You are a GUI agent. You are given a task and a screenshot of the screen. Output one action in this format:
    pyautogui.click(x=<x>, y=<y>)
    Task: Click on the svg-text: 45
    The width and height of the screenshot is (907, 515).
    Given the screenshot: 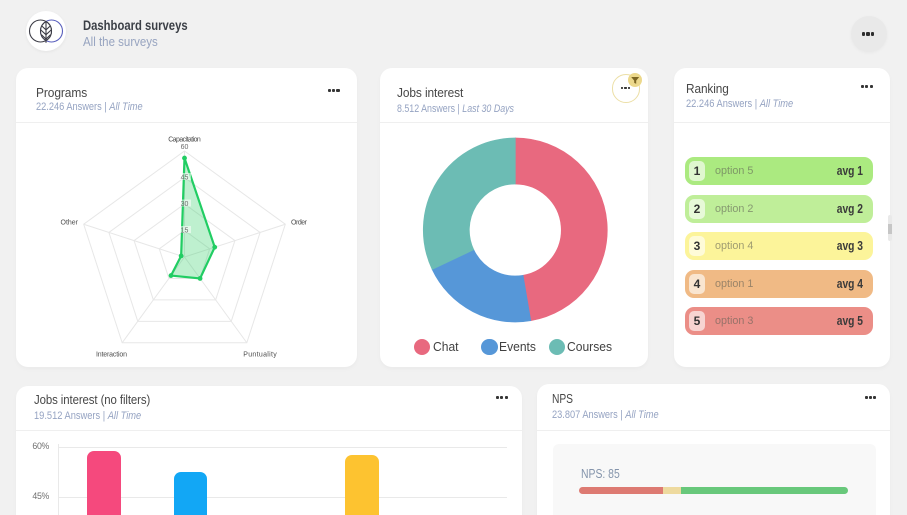 What is the action you would take?
    pyautogui.click(x=185, y=177)
    